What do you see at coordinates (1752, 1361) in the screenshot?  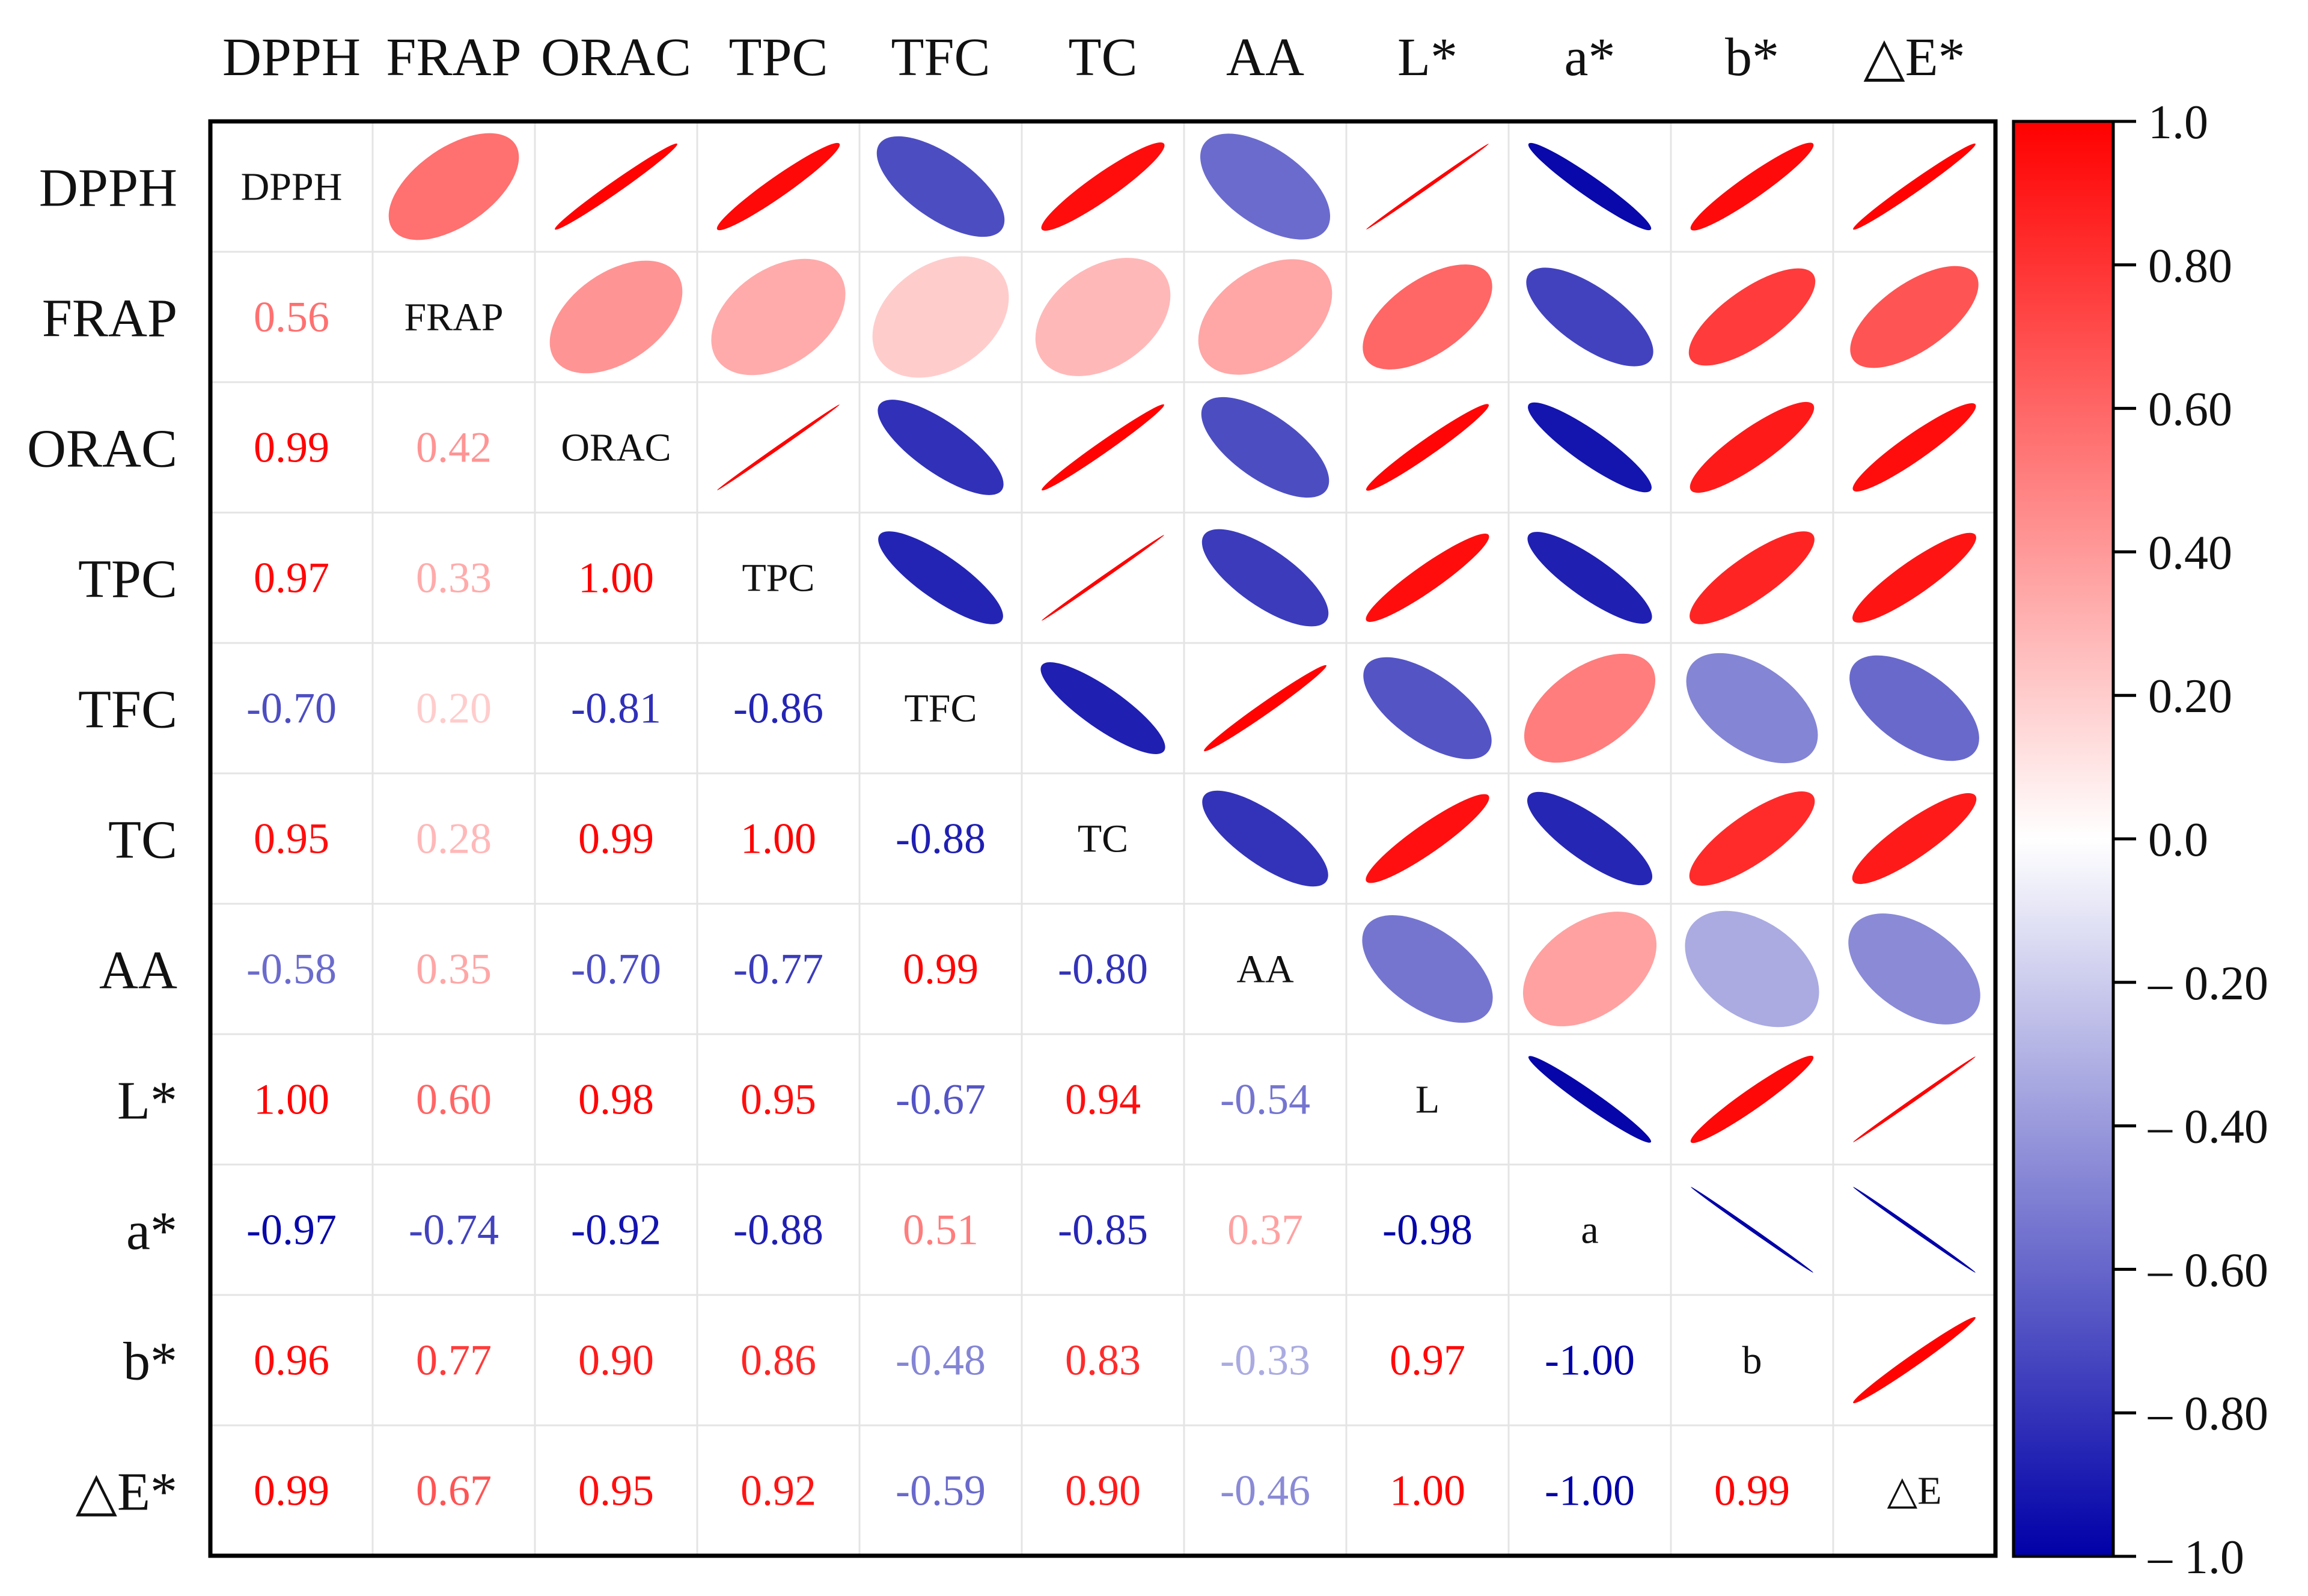 I see `diagonal-label: b` at bounding box center [1752, 1361].